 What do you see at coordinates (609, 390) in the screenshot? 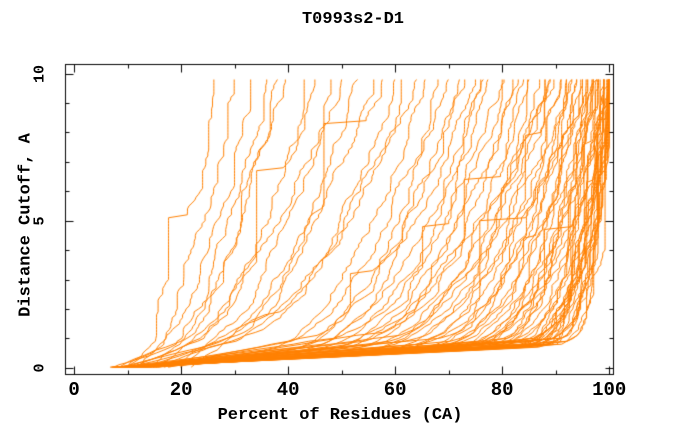
I see `x-tick-label: 100` at bounding box center [609, 390].